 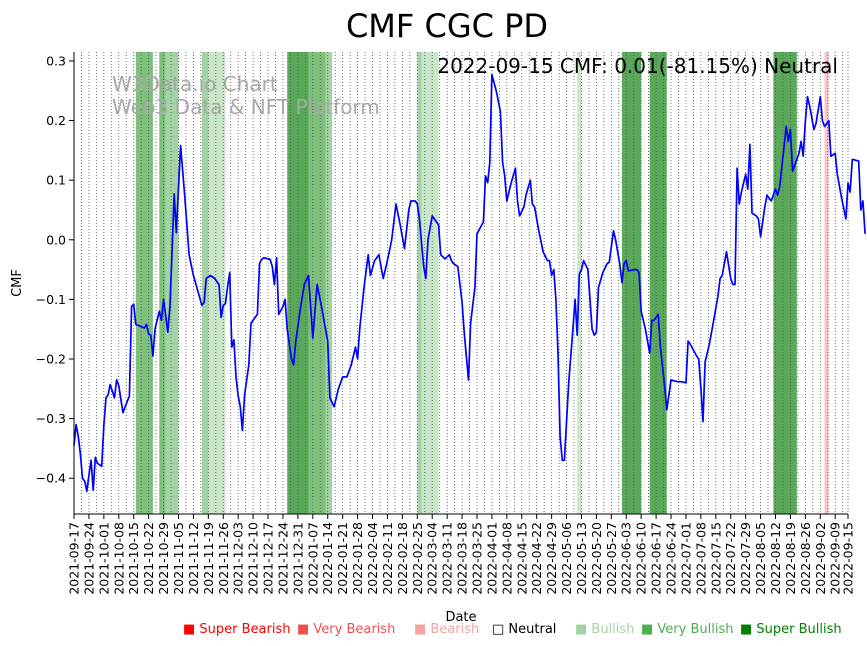 What do you see at coordinates (566, 558) in the screenshot?
I see `x-tick-label: 2022-05-06` at bounding box center [566, 558].